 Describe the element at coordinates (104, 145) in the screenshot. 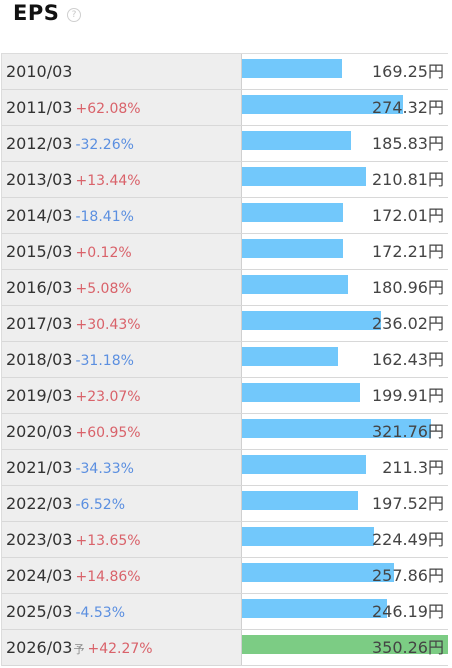

I see `change-percent: -32.26%` at that location.